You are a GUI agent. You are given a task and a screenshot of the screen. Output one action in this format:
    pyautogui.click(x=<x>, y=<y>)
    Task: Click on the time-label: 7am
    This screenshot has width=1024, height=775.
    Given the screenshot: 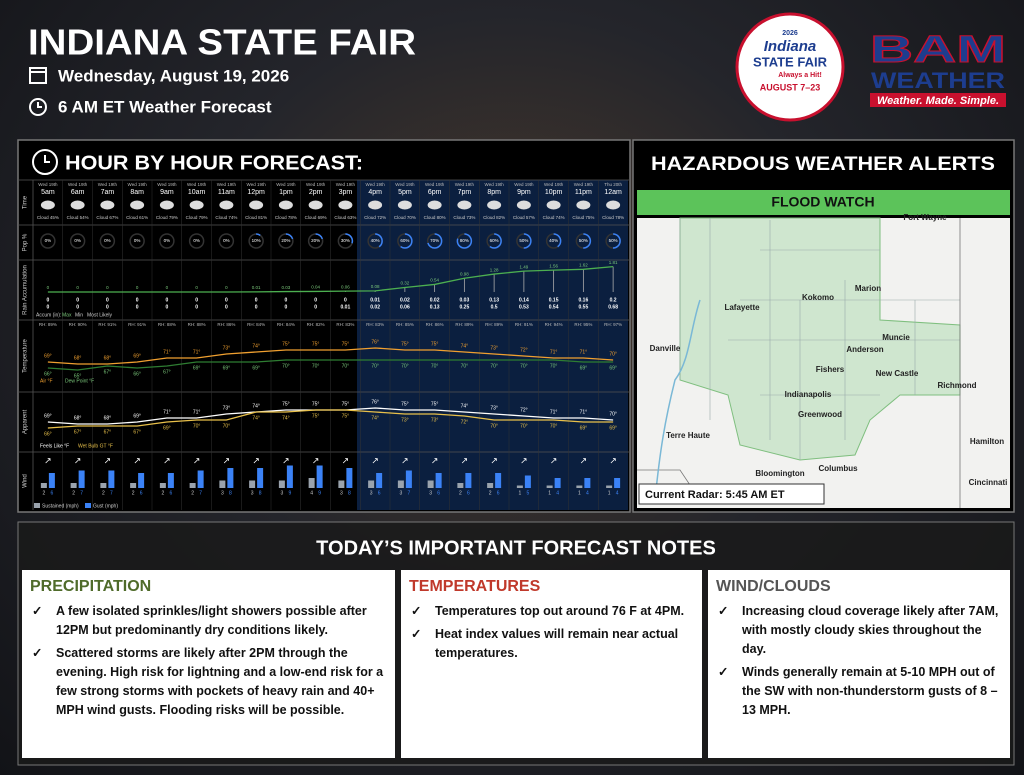 What is the action you would take?
    pyautogui.click(x=108, y=192)
    